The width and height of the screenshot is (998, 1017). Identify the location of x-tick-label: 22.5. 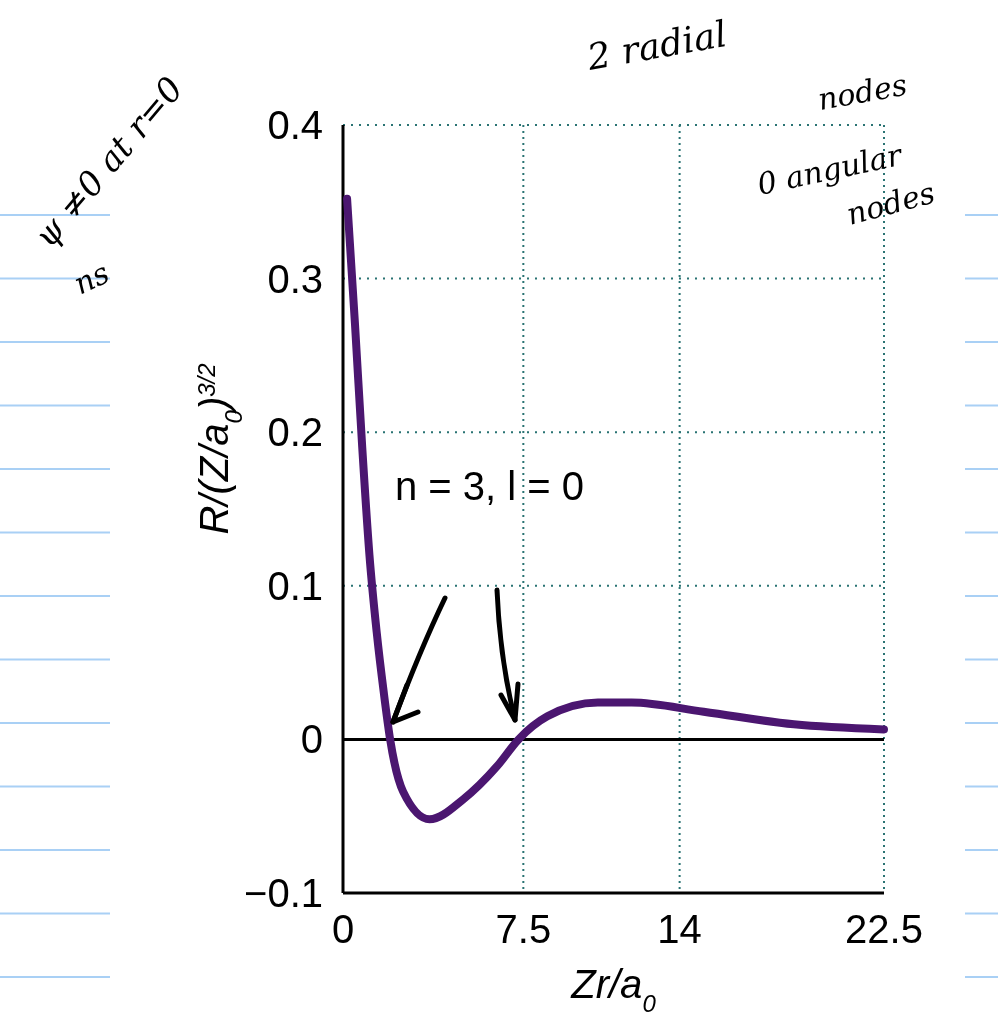
(884, 929).